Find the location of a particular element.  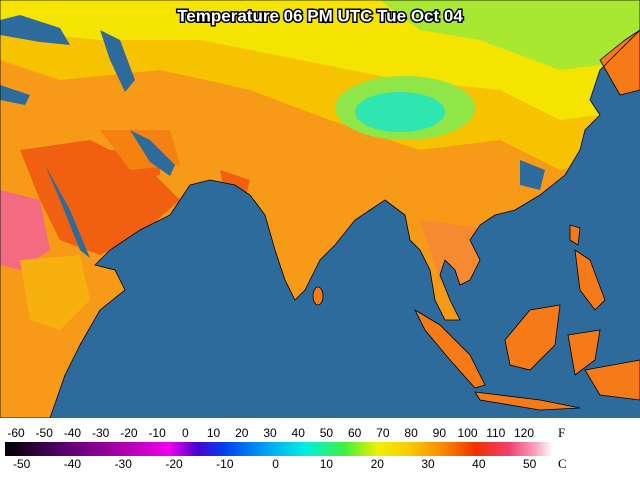

f-label: 70 is located at coordinates (383, 433).